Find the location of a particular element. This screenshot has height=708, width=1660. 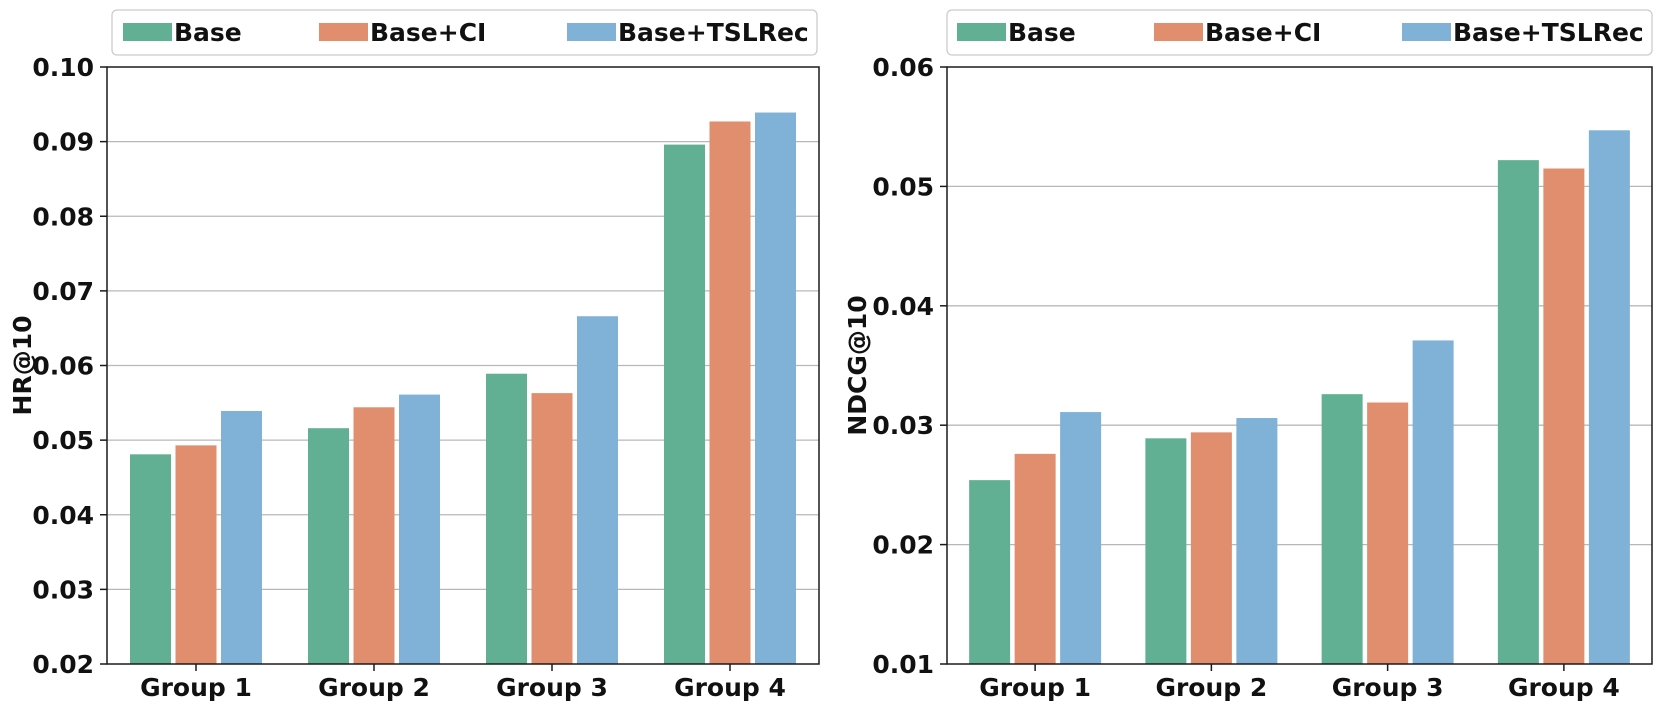

y-axis-label: HR@10 is located at coordinates (22, 366).